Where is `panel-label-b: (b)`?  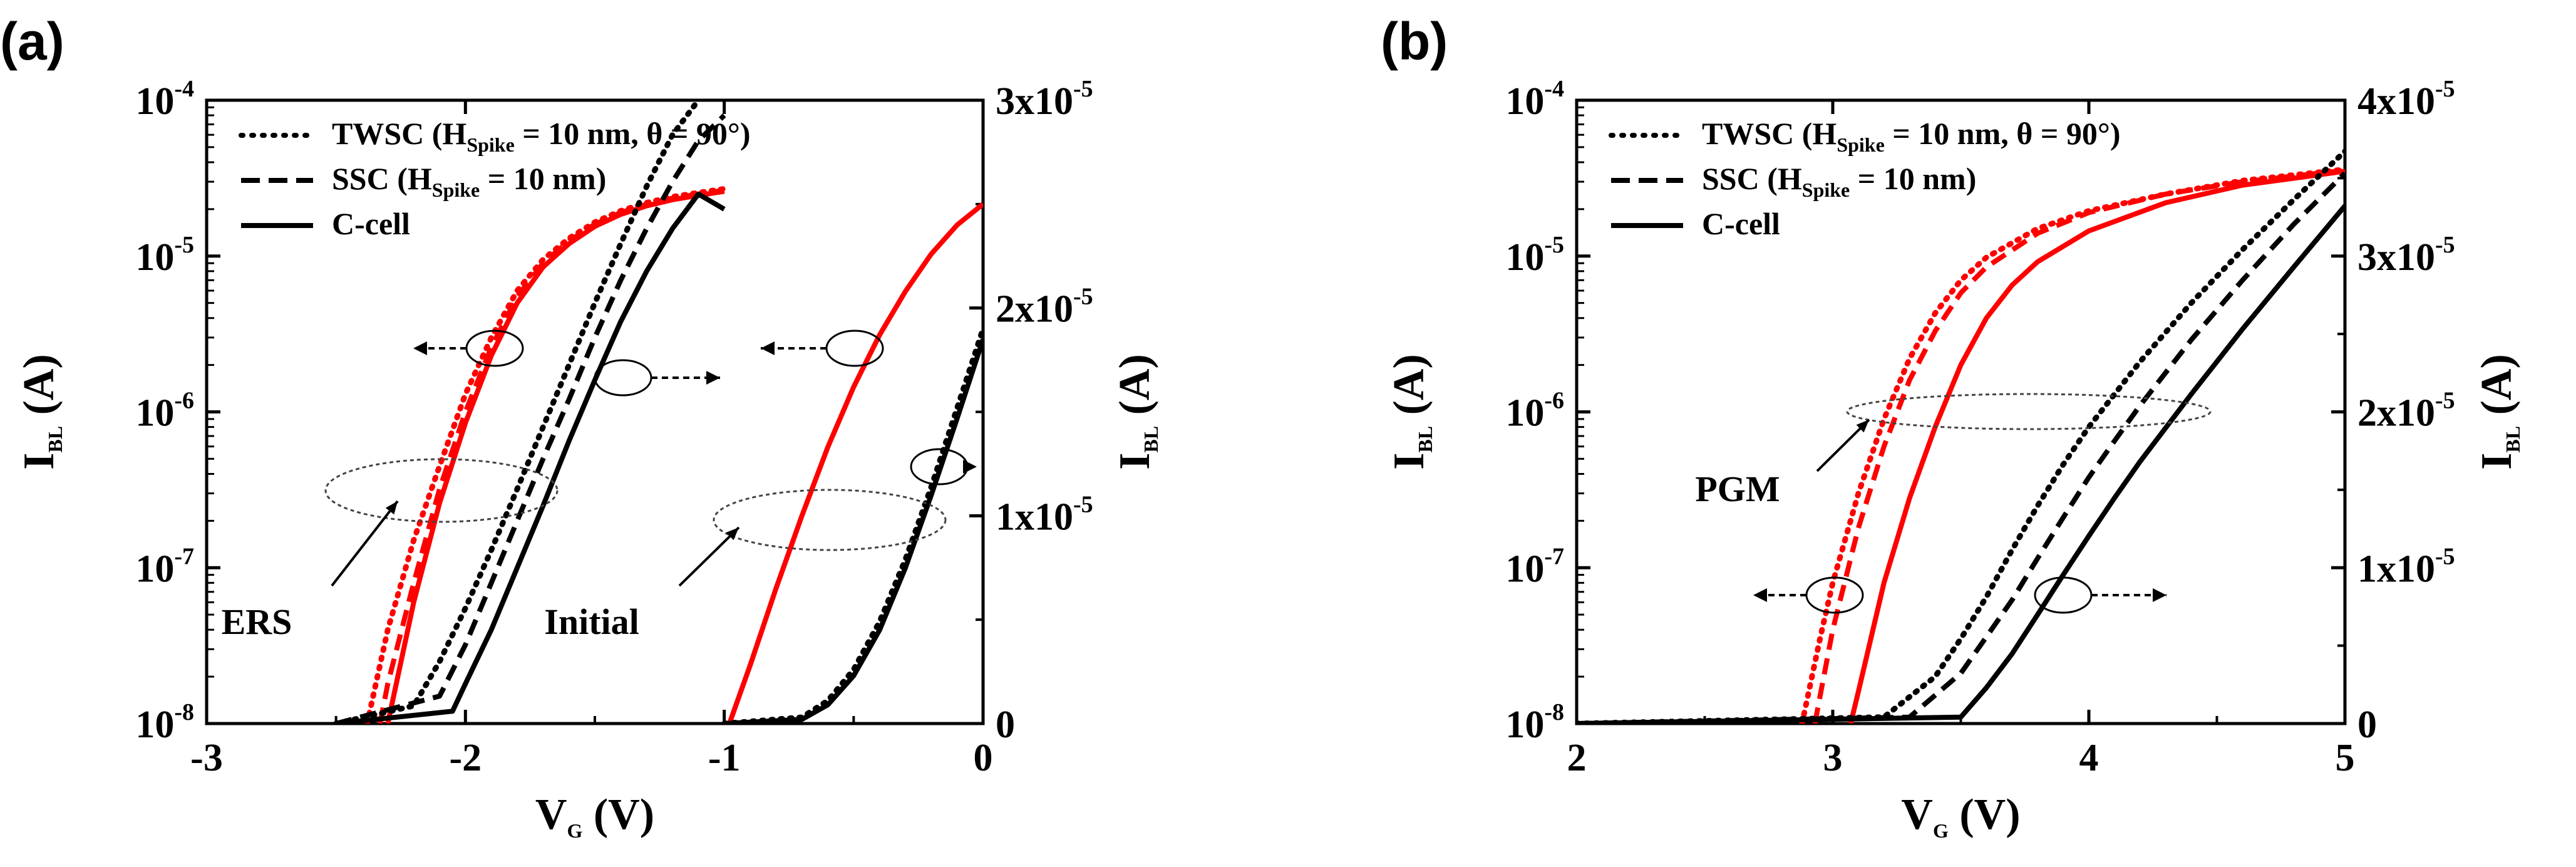
panel-label-b: (b) is located at coordinates (1415, 41).